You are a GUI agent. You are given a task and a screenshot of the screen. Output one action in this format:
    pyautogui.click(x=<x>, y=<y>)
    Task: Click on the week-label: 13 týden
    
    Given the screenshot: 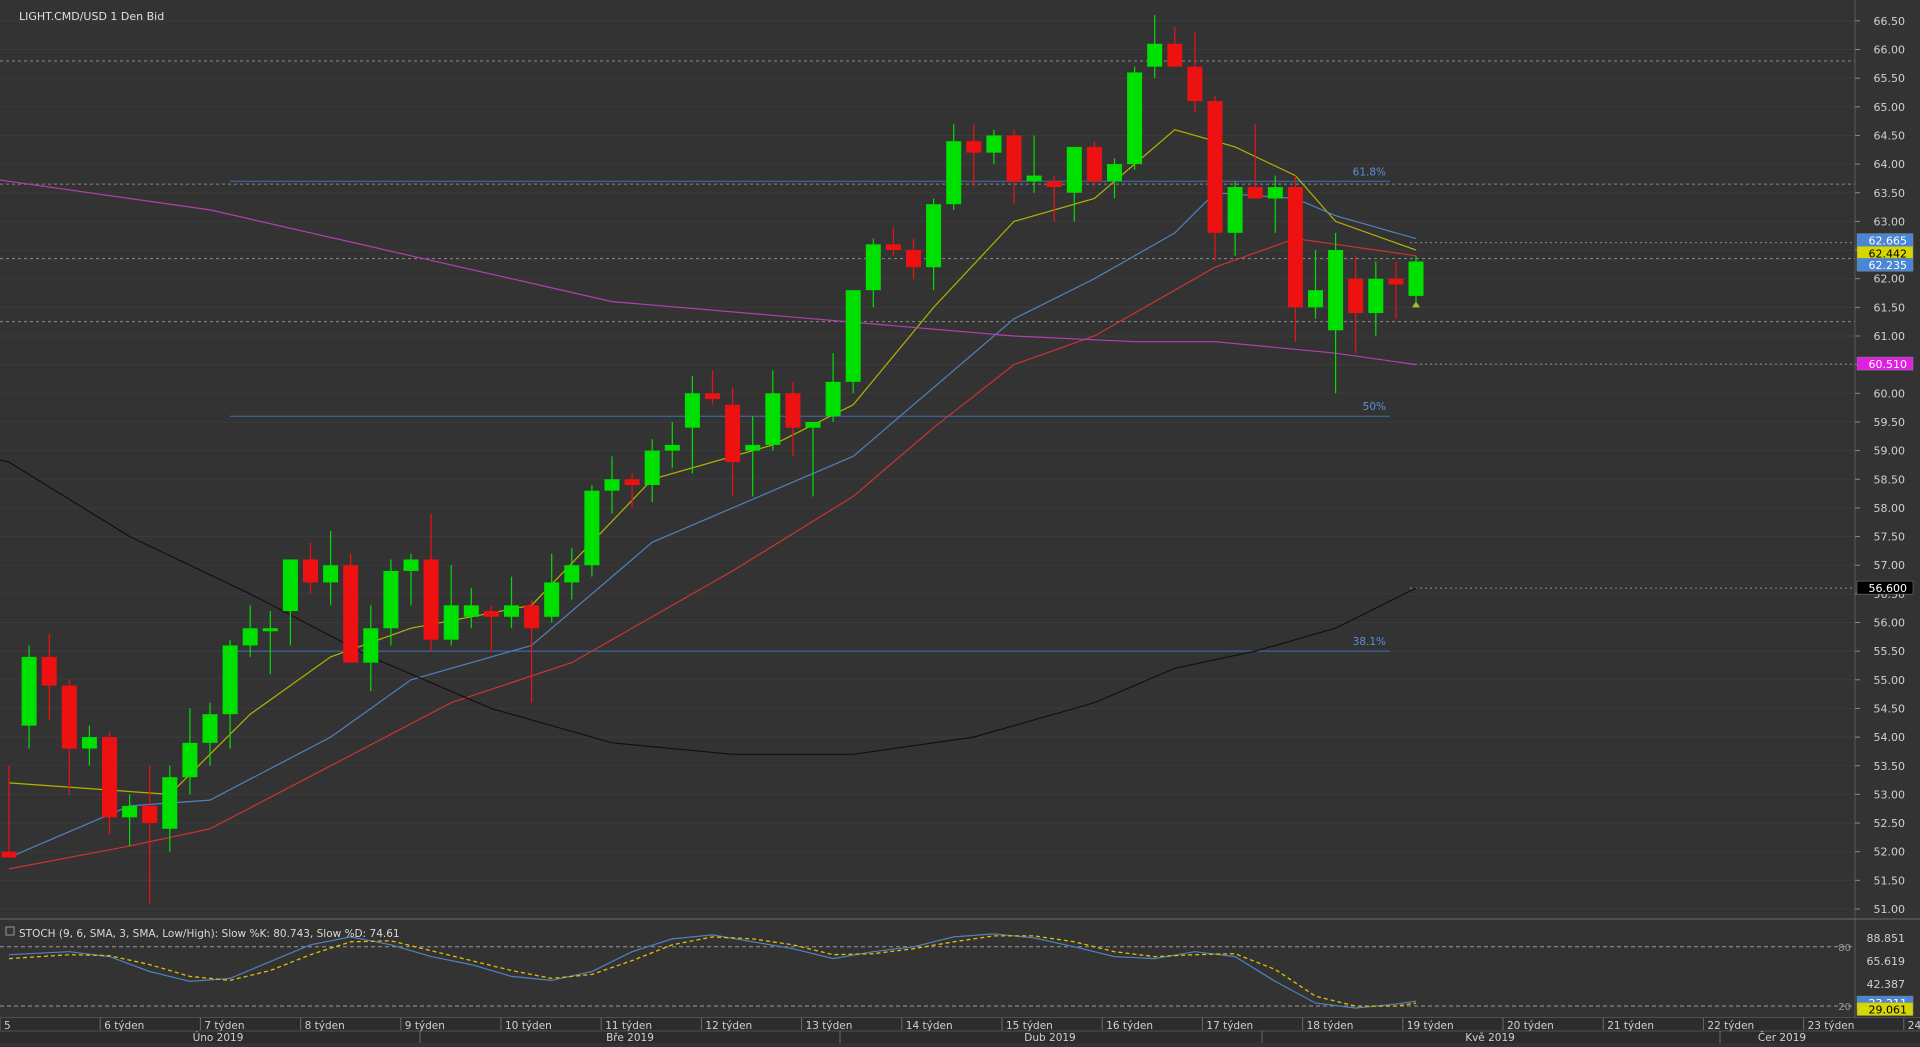 What is the action you would take?
    pyautogui.click(x=829, y=1026)
    